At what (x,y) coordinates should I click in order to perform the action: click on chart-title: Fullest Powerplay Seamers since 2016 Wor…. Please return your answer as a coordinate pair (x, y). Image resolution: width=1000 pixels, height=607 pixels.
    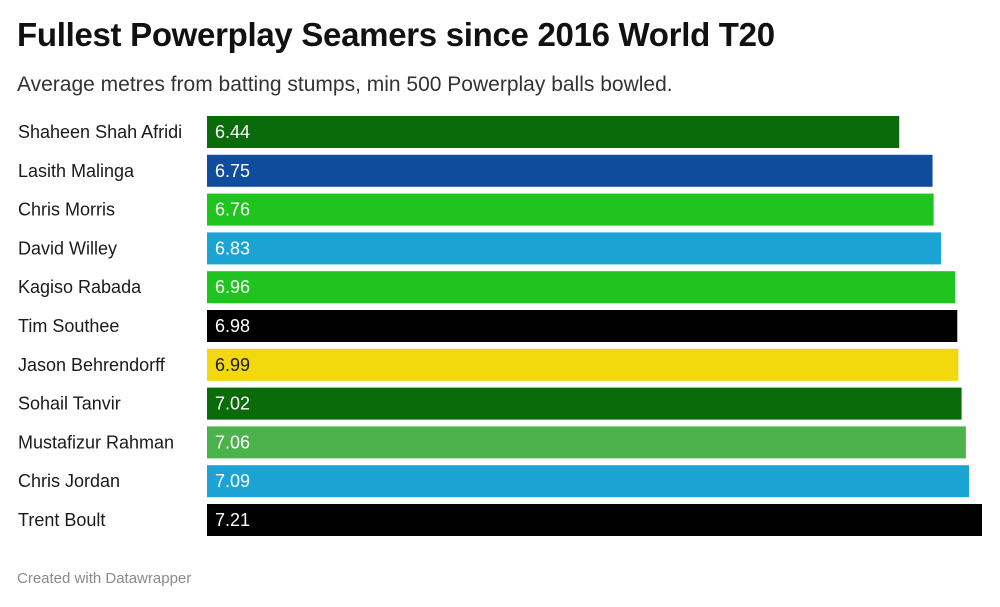
    Looking at the image, I should click on (396, 34).